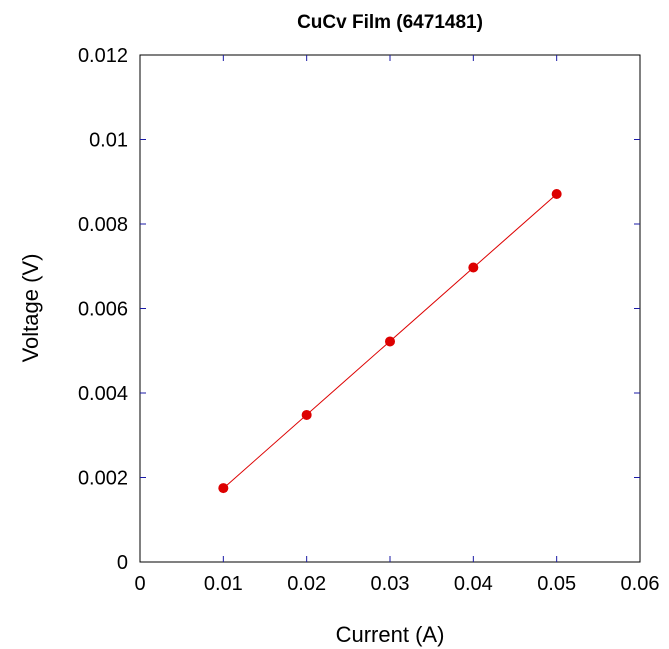  I want to click on x-axis-label: Current (A), so click(390, 634).